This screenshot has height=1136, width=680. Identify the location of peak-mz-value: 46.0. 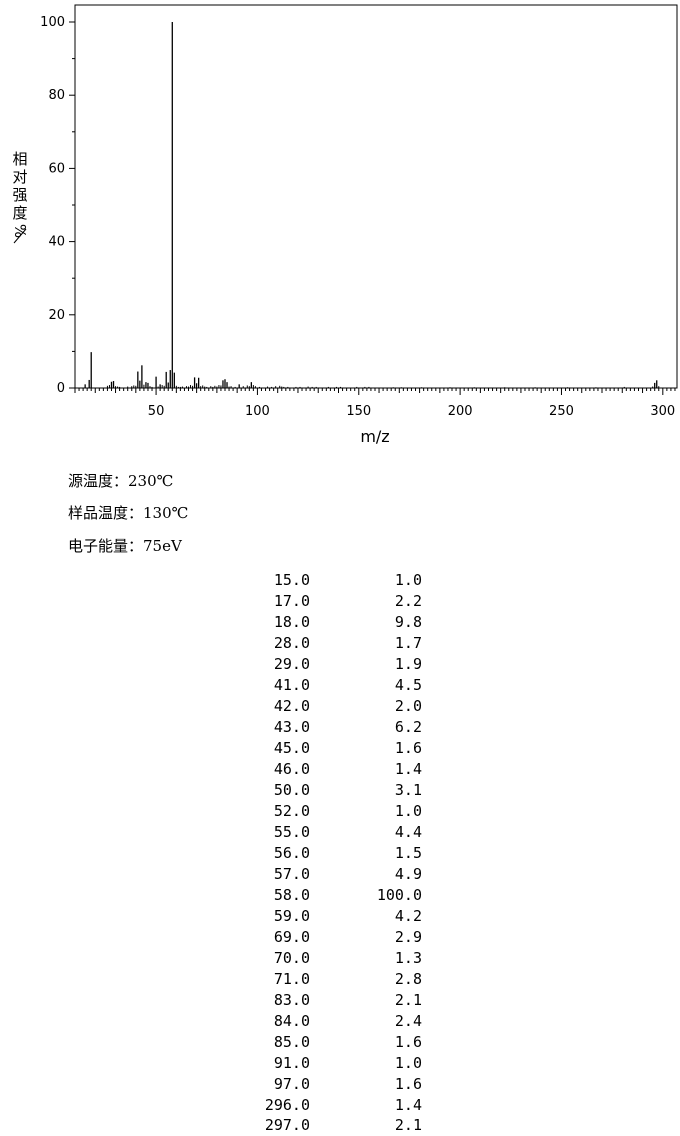
(291, 769).